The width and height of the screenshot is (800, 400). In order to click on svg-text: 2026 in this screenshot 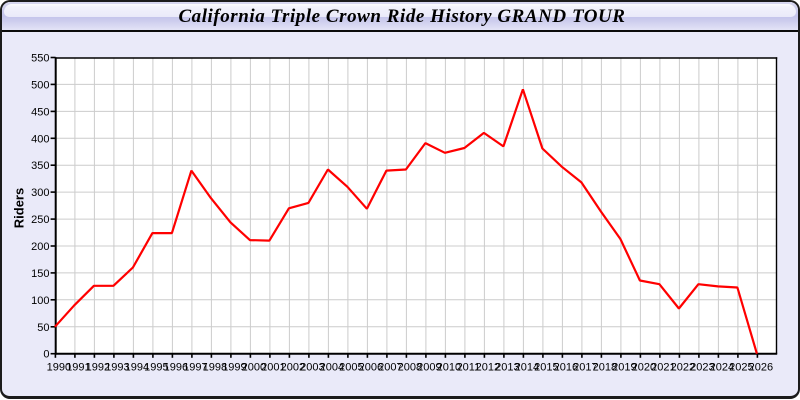, I will do `click(761, 368)`.